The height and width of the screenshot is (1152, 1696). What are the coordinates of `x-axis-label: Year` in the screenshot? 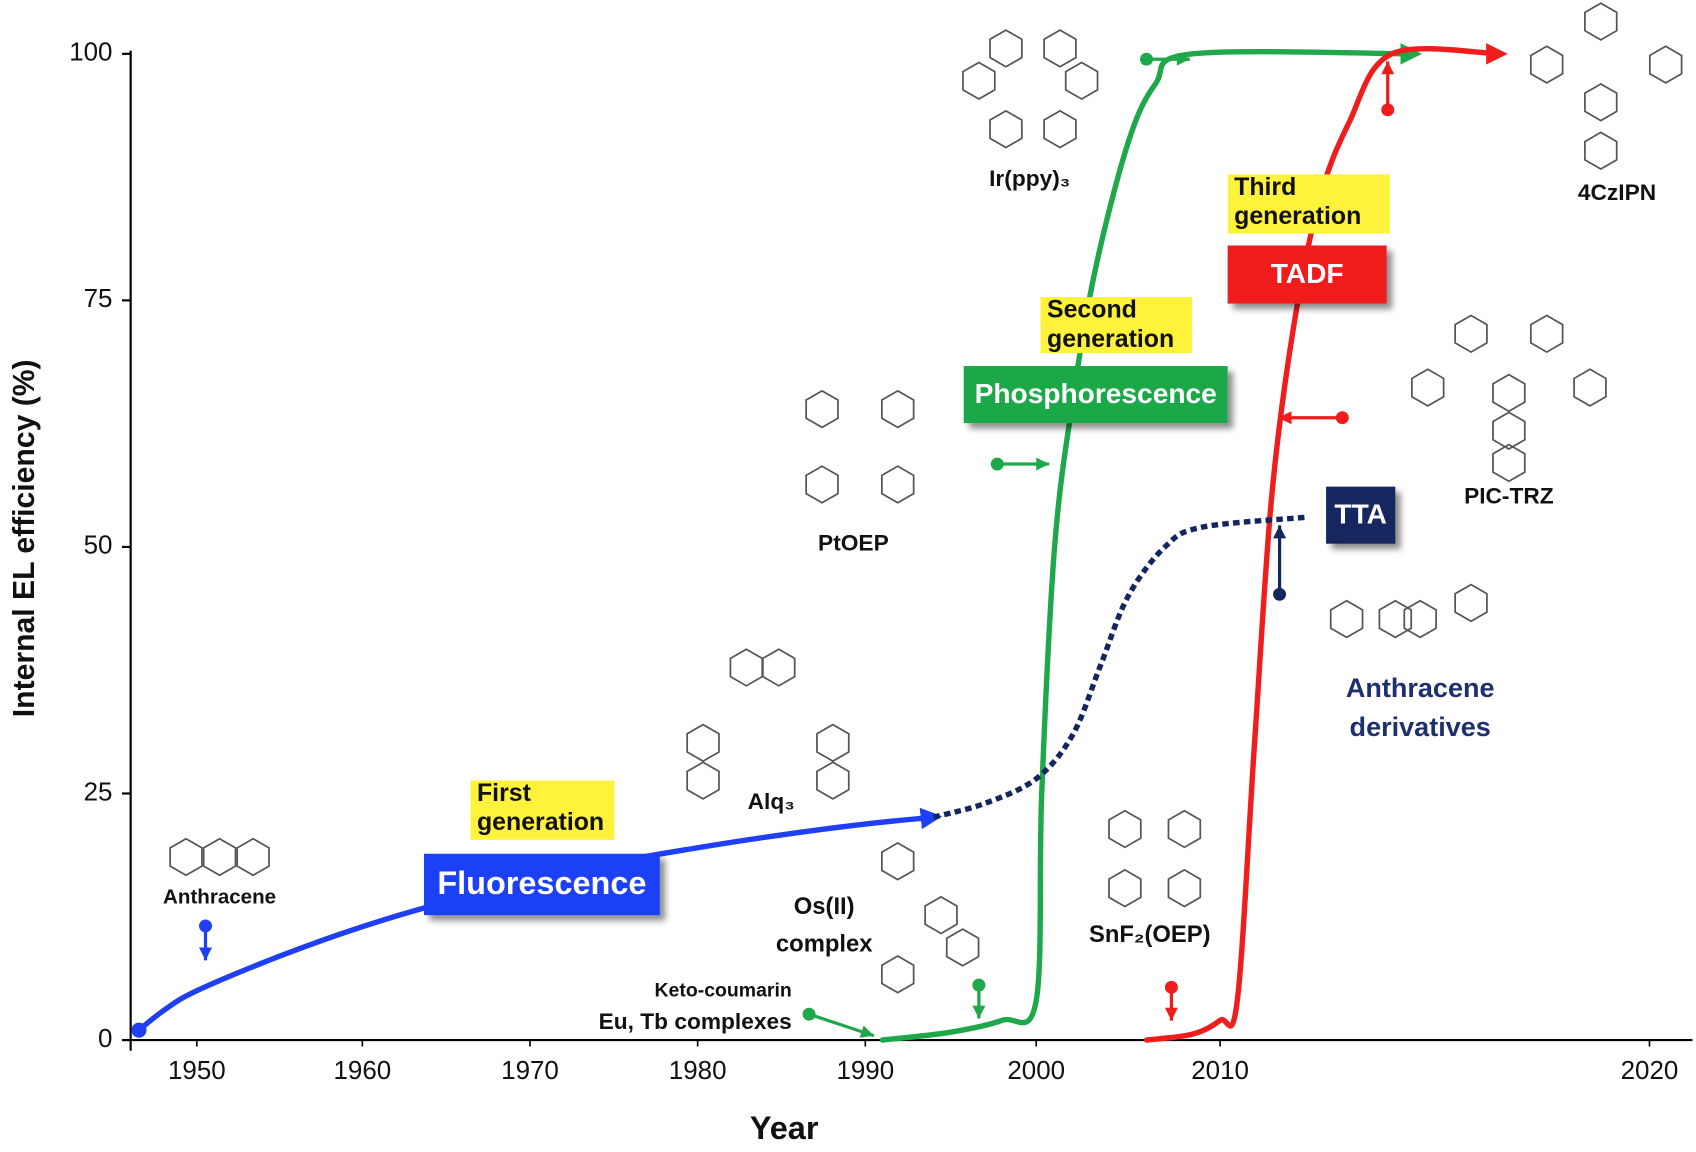 It's located at (784, 1128).